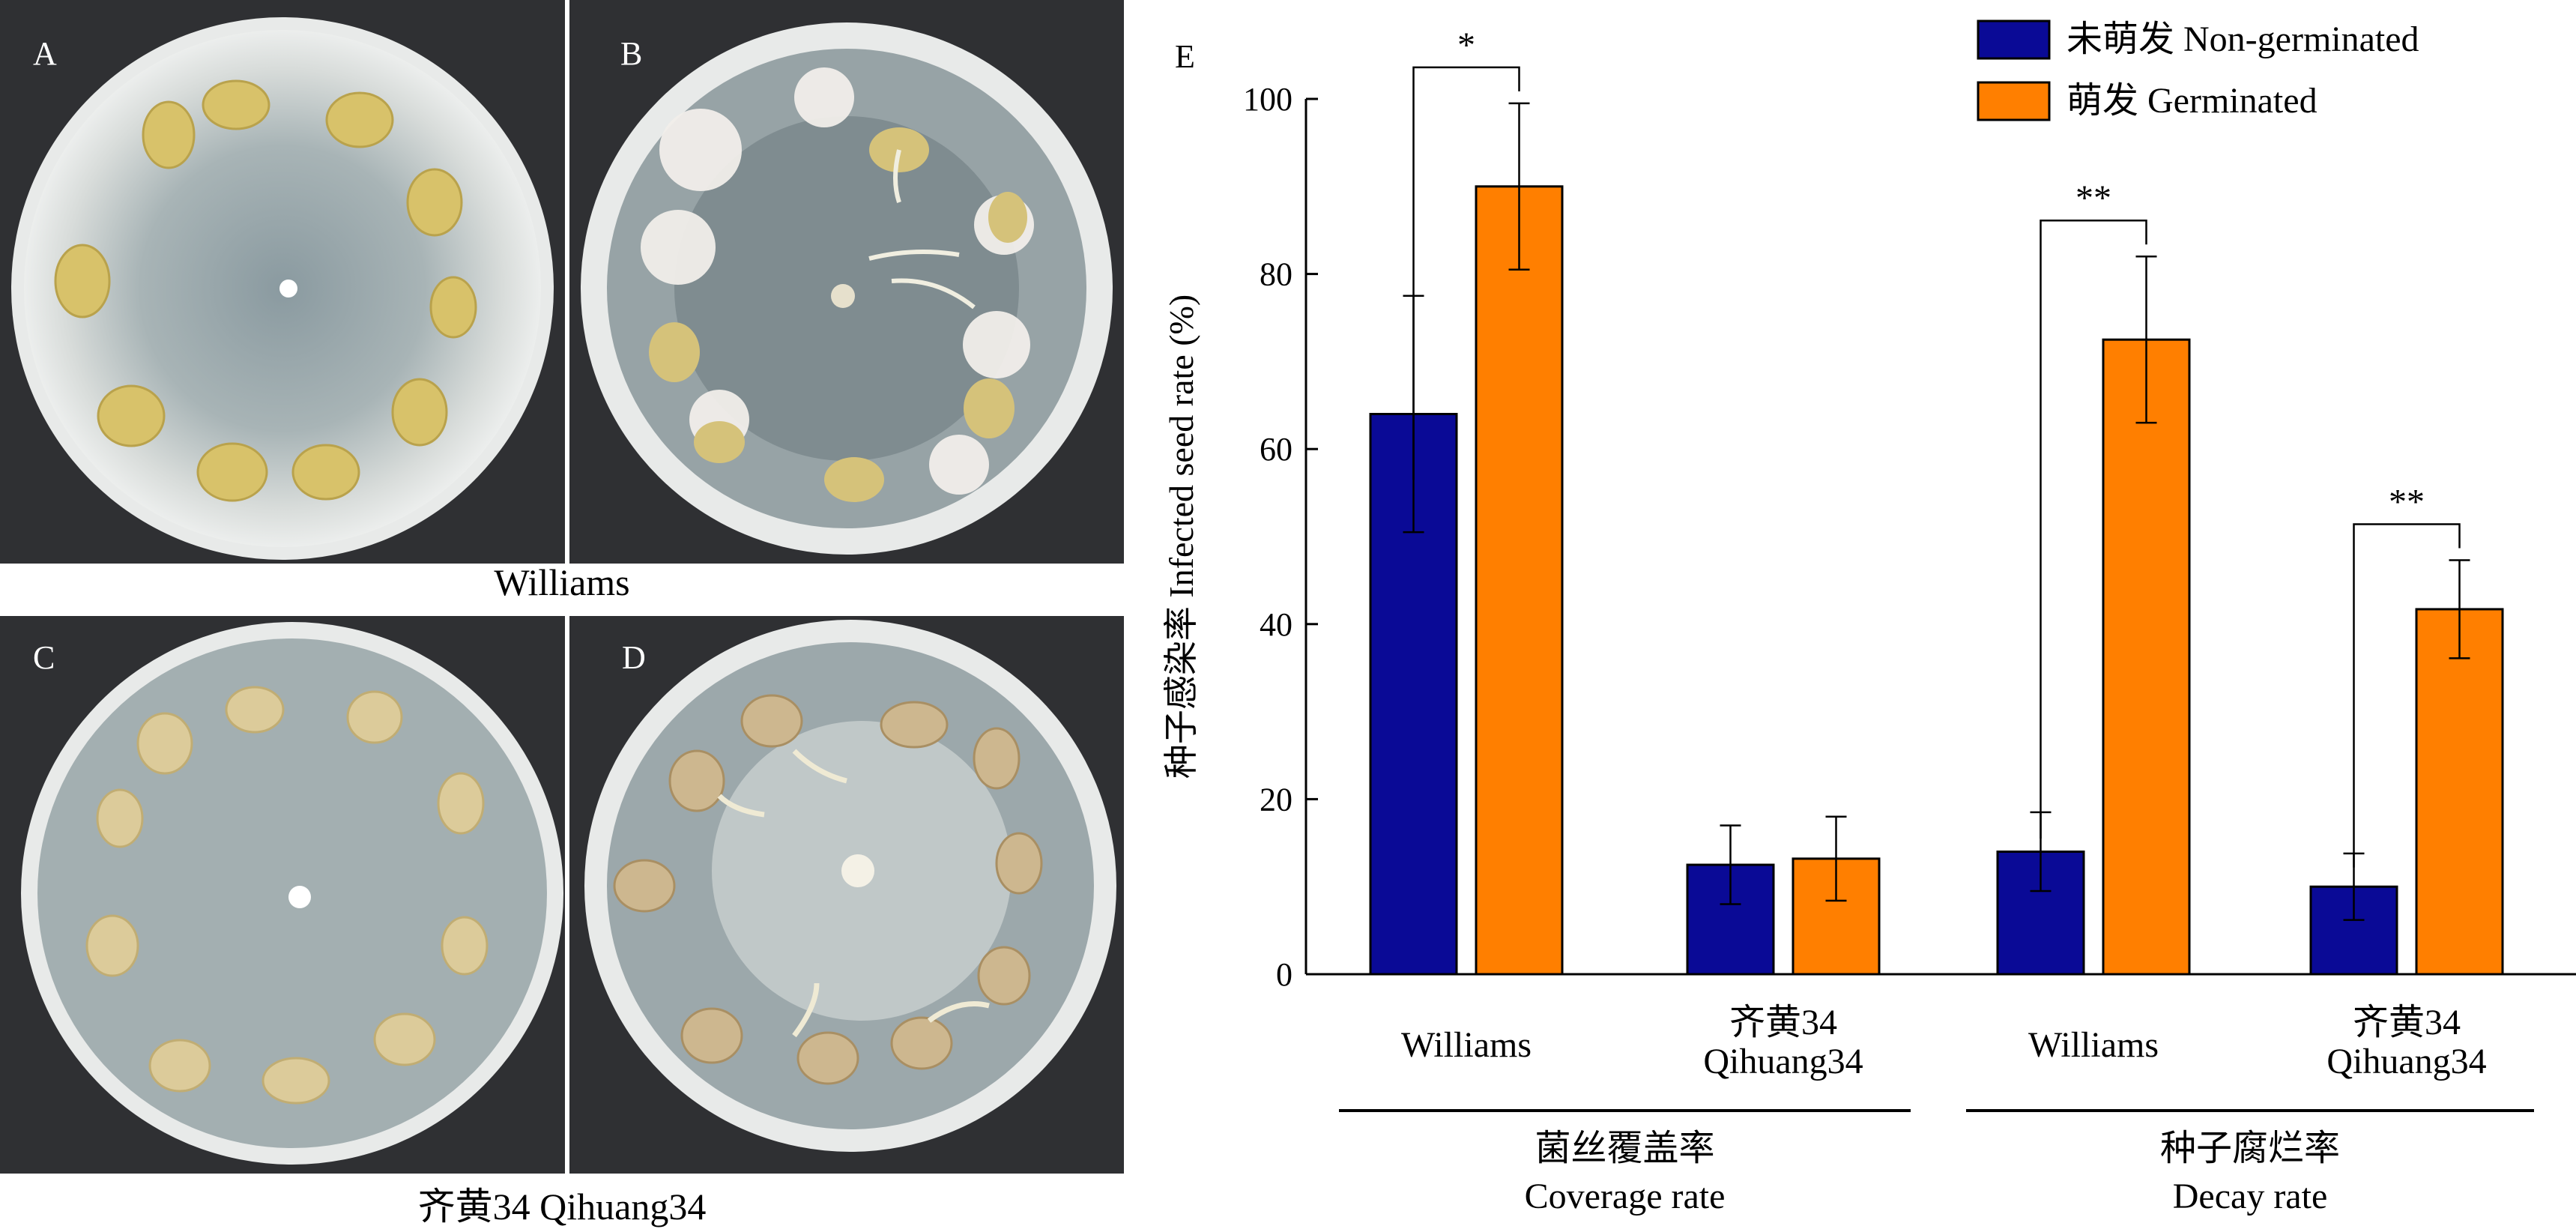 The image size is (2576, 1232). What do you see at coordinates (562, 1207) in the screenshot?
I see `row2-caption: 齐黄34 Qihuang34` at bounding box center [562, 1207].